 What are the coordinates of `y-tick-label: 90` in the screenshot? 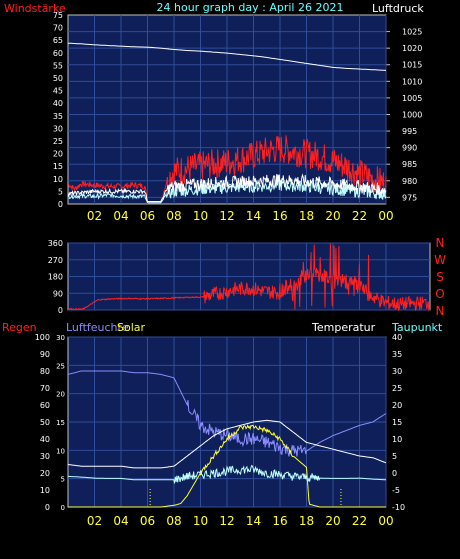 It's located at (58, 293).